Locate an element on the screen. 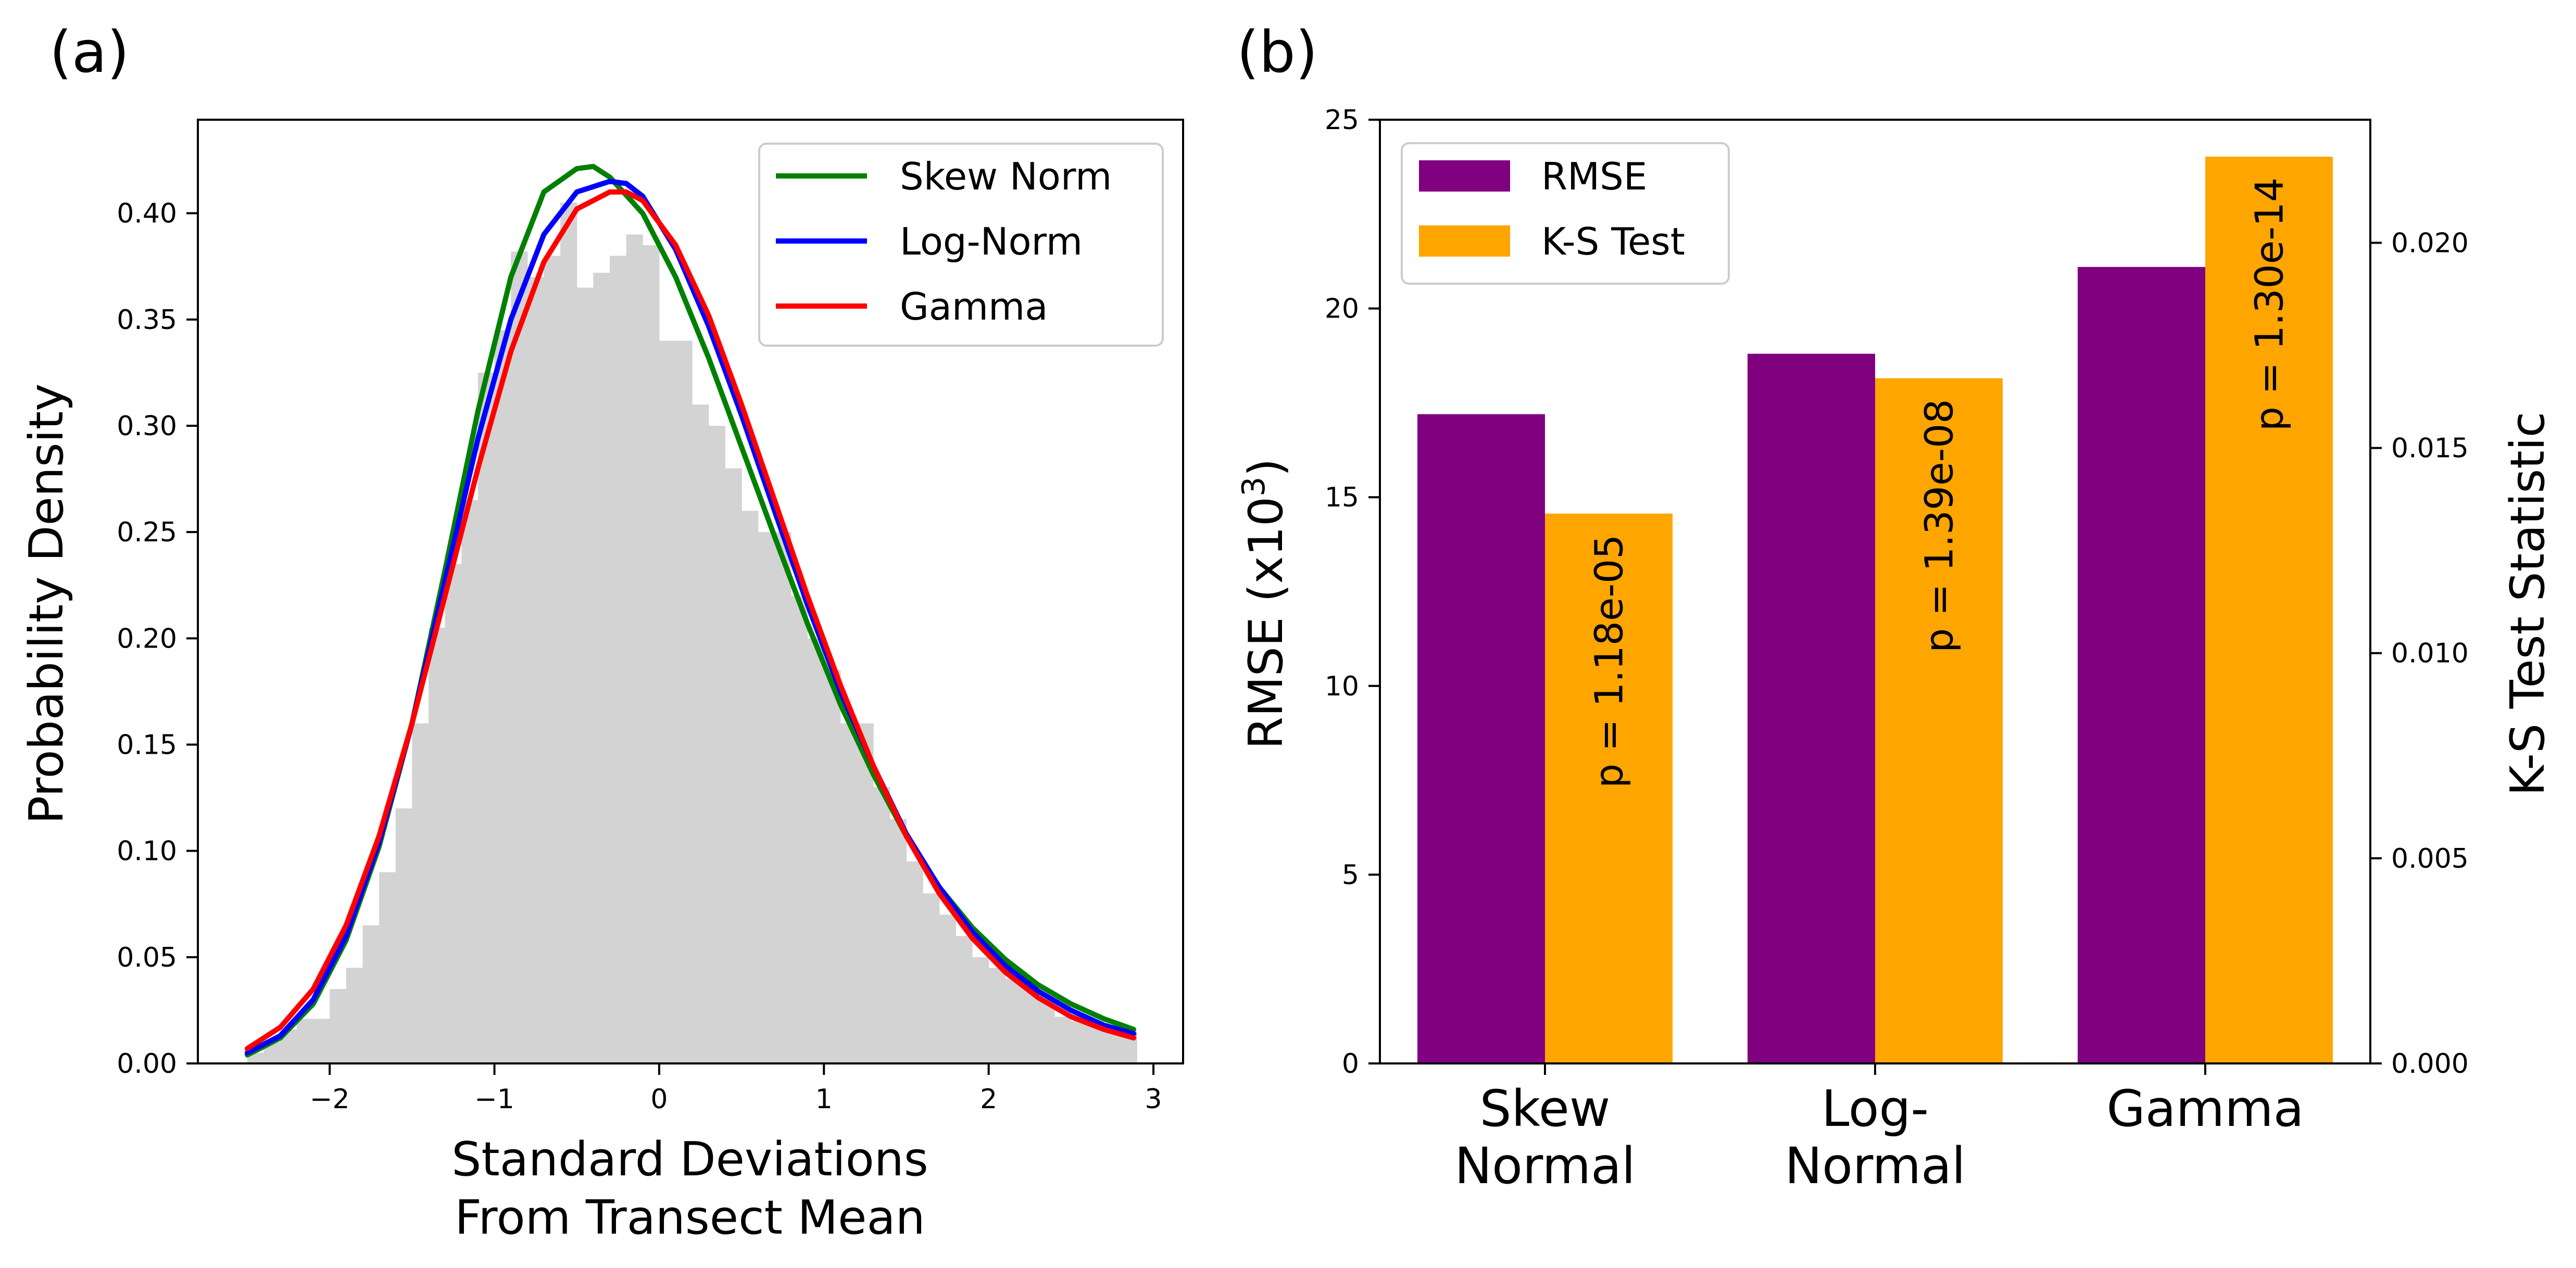 The height and width of the screenshot is (1268, 2576). y-tick-label: 0.00 is located at coordinates (147, 1064).